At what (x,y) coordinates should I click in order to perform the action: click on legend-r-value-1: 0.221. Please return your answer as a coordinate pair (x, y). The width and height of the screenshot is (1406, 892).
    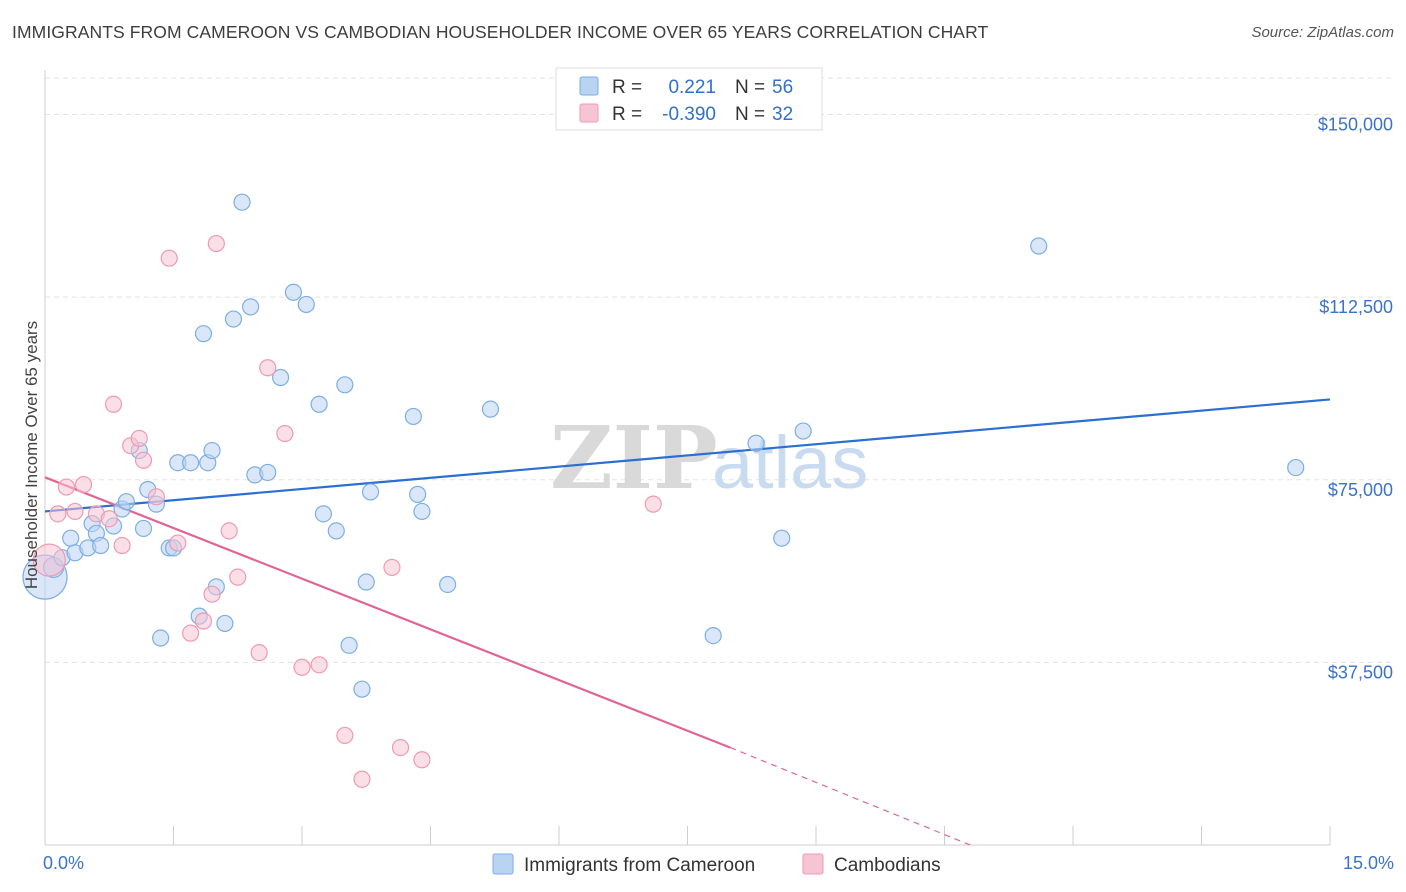
    Looking at the image, I should click on (692, 87).